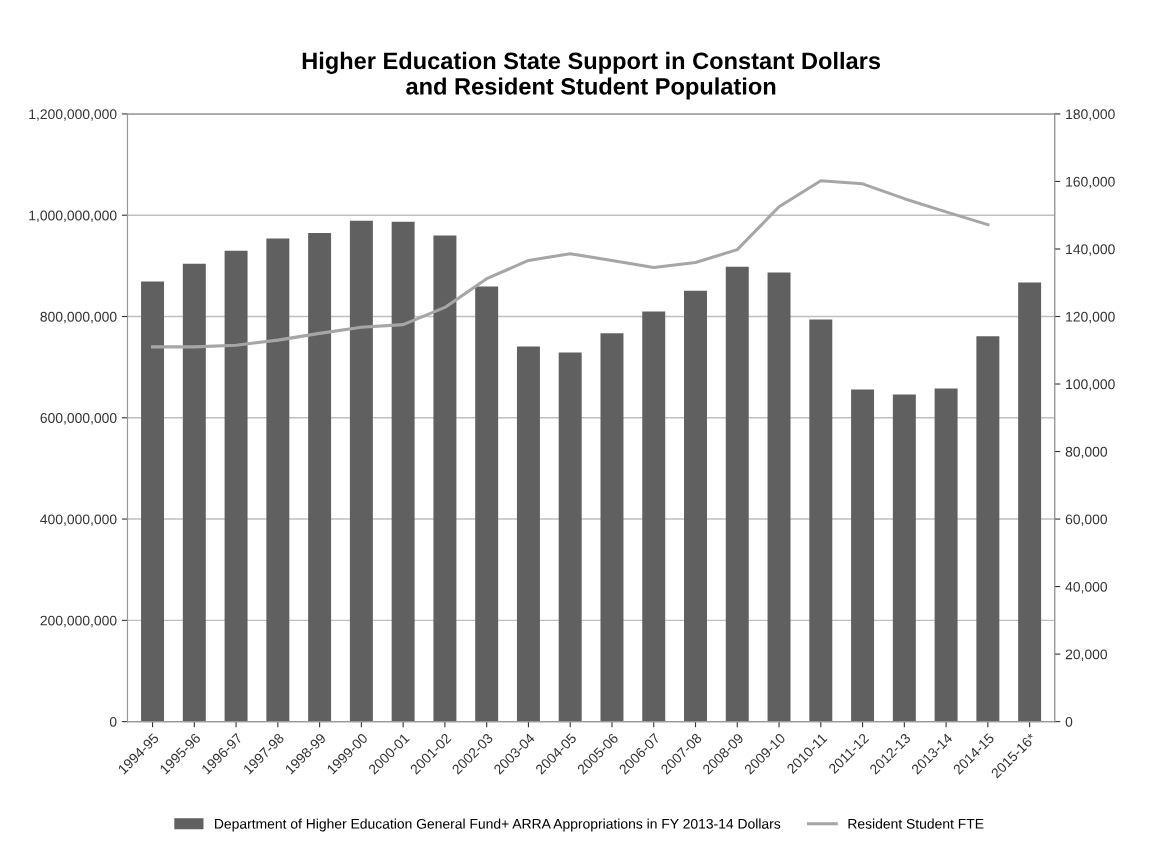 The width and height of the screenshot is (1159, 844). I want to click on y2-tick-label: 120,000, so click(1090, 317).